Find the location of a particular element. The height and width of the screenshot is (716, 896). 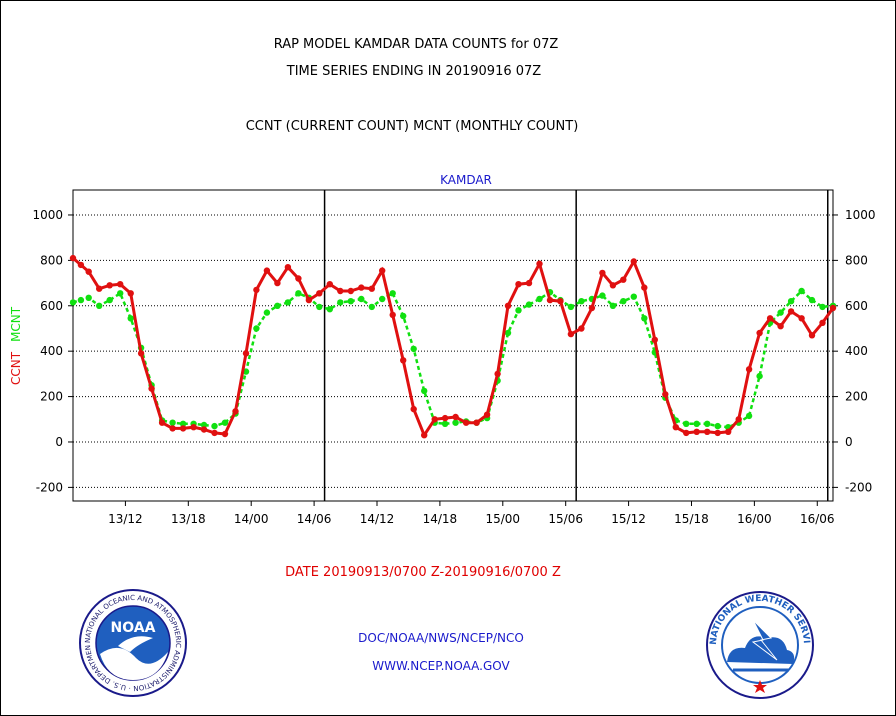

x-tick-label: 15/18 is located at coordinates (691, 519).